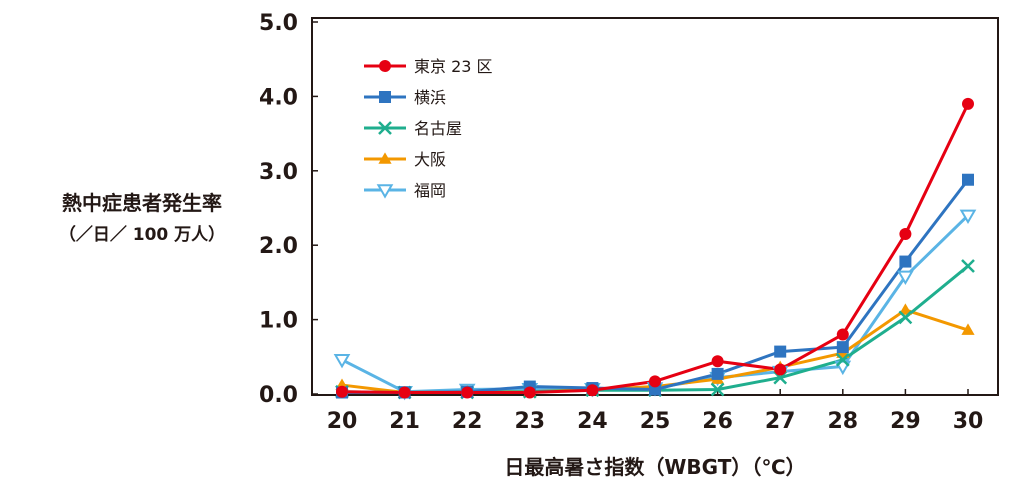 The height and width of the screenshot is (490, 1020). Describe the element at coordinates (780, 421) in the screenshot. I see `x-tick-label: 27` at that location.